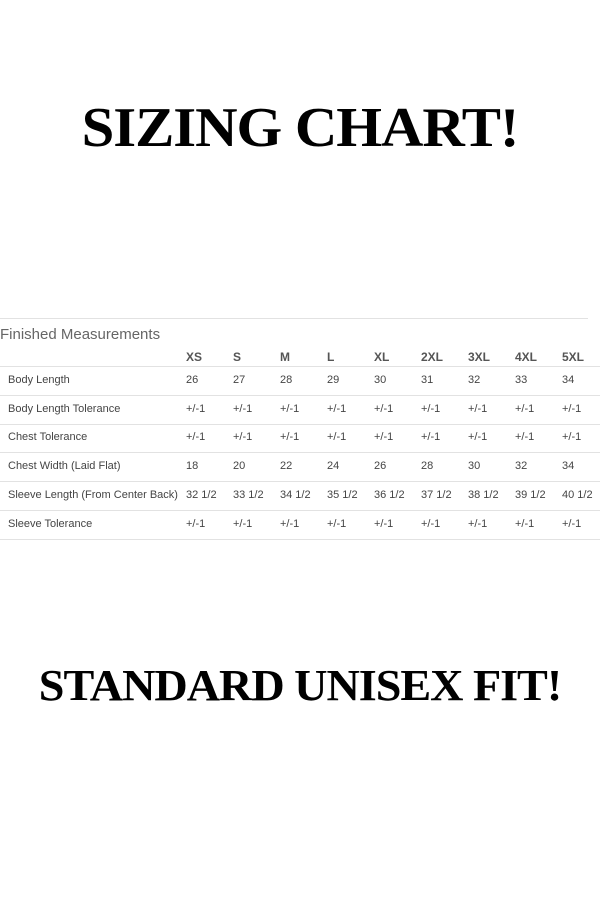  I want to click on footer-text: STANDARD UNISEX FIT!, so click(300, 685).